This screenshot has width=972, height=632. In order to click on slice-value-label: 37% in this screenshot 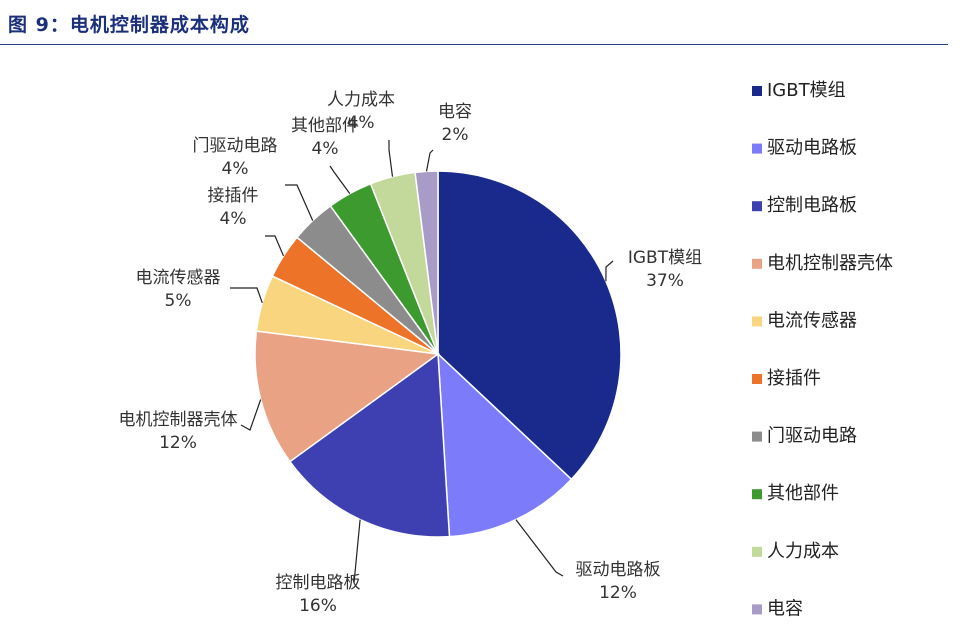, I will do `click(665, 281)`.